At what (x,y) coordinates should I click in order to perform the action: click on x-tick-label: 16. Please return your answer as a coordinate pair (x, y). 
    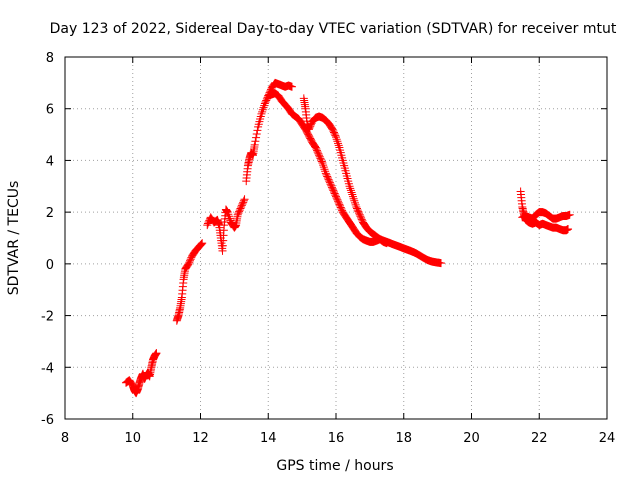
    Looking at the image, I should click on (336, 438).